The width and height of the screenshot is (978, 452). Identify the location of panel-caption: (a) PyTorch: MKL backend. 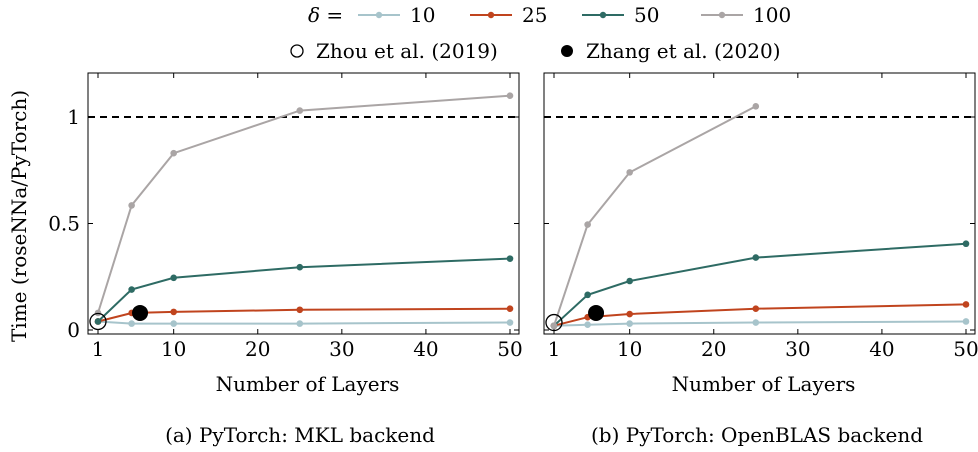
(300, 435).